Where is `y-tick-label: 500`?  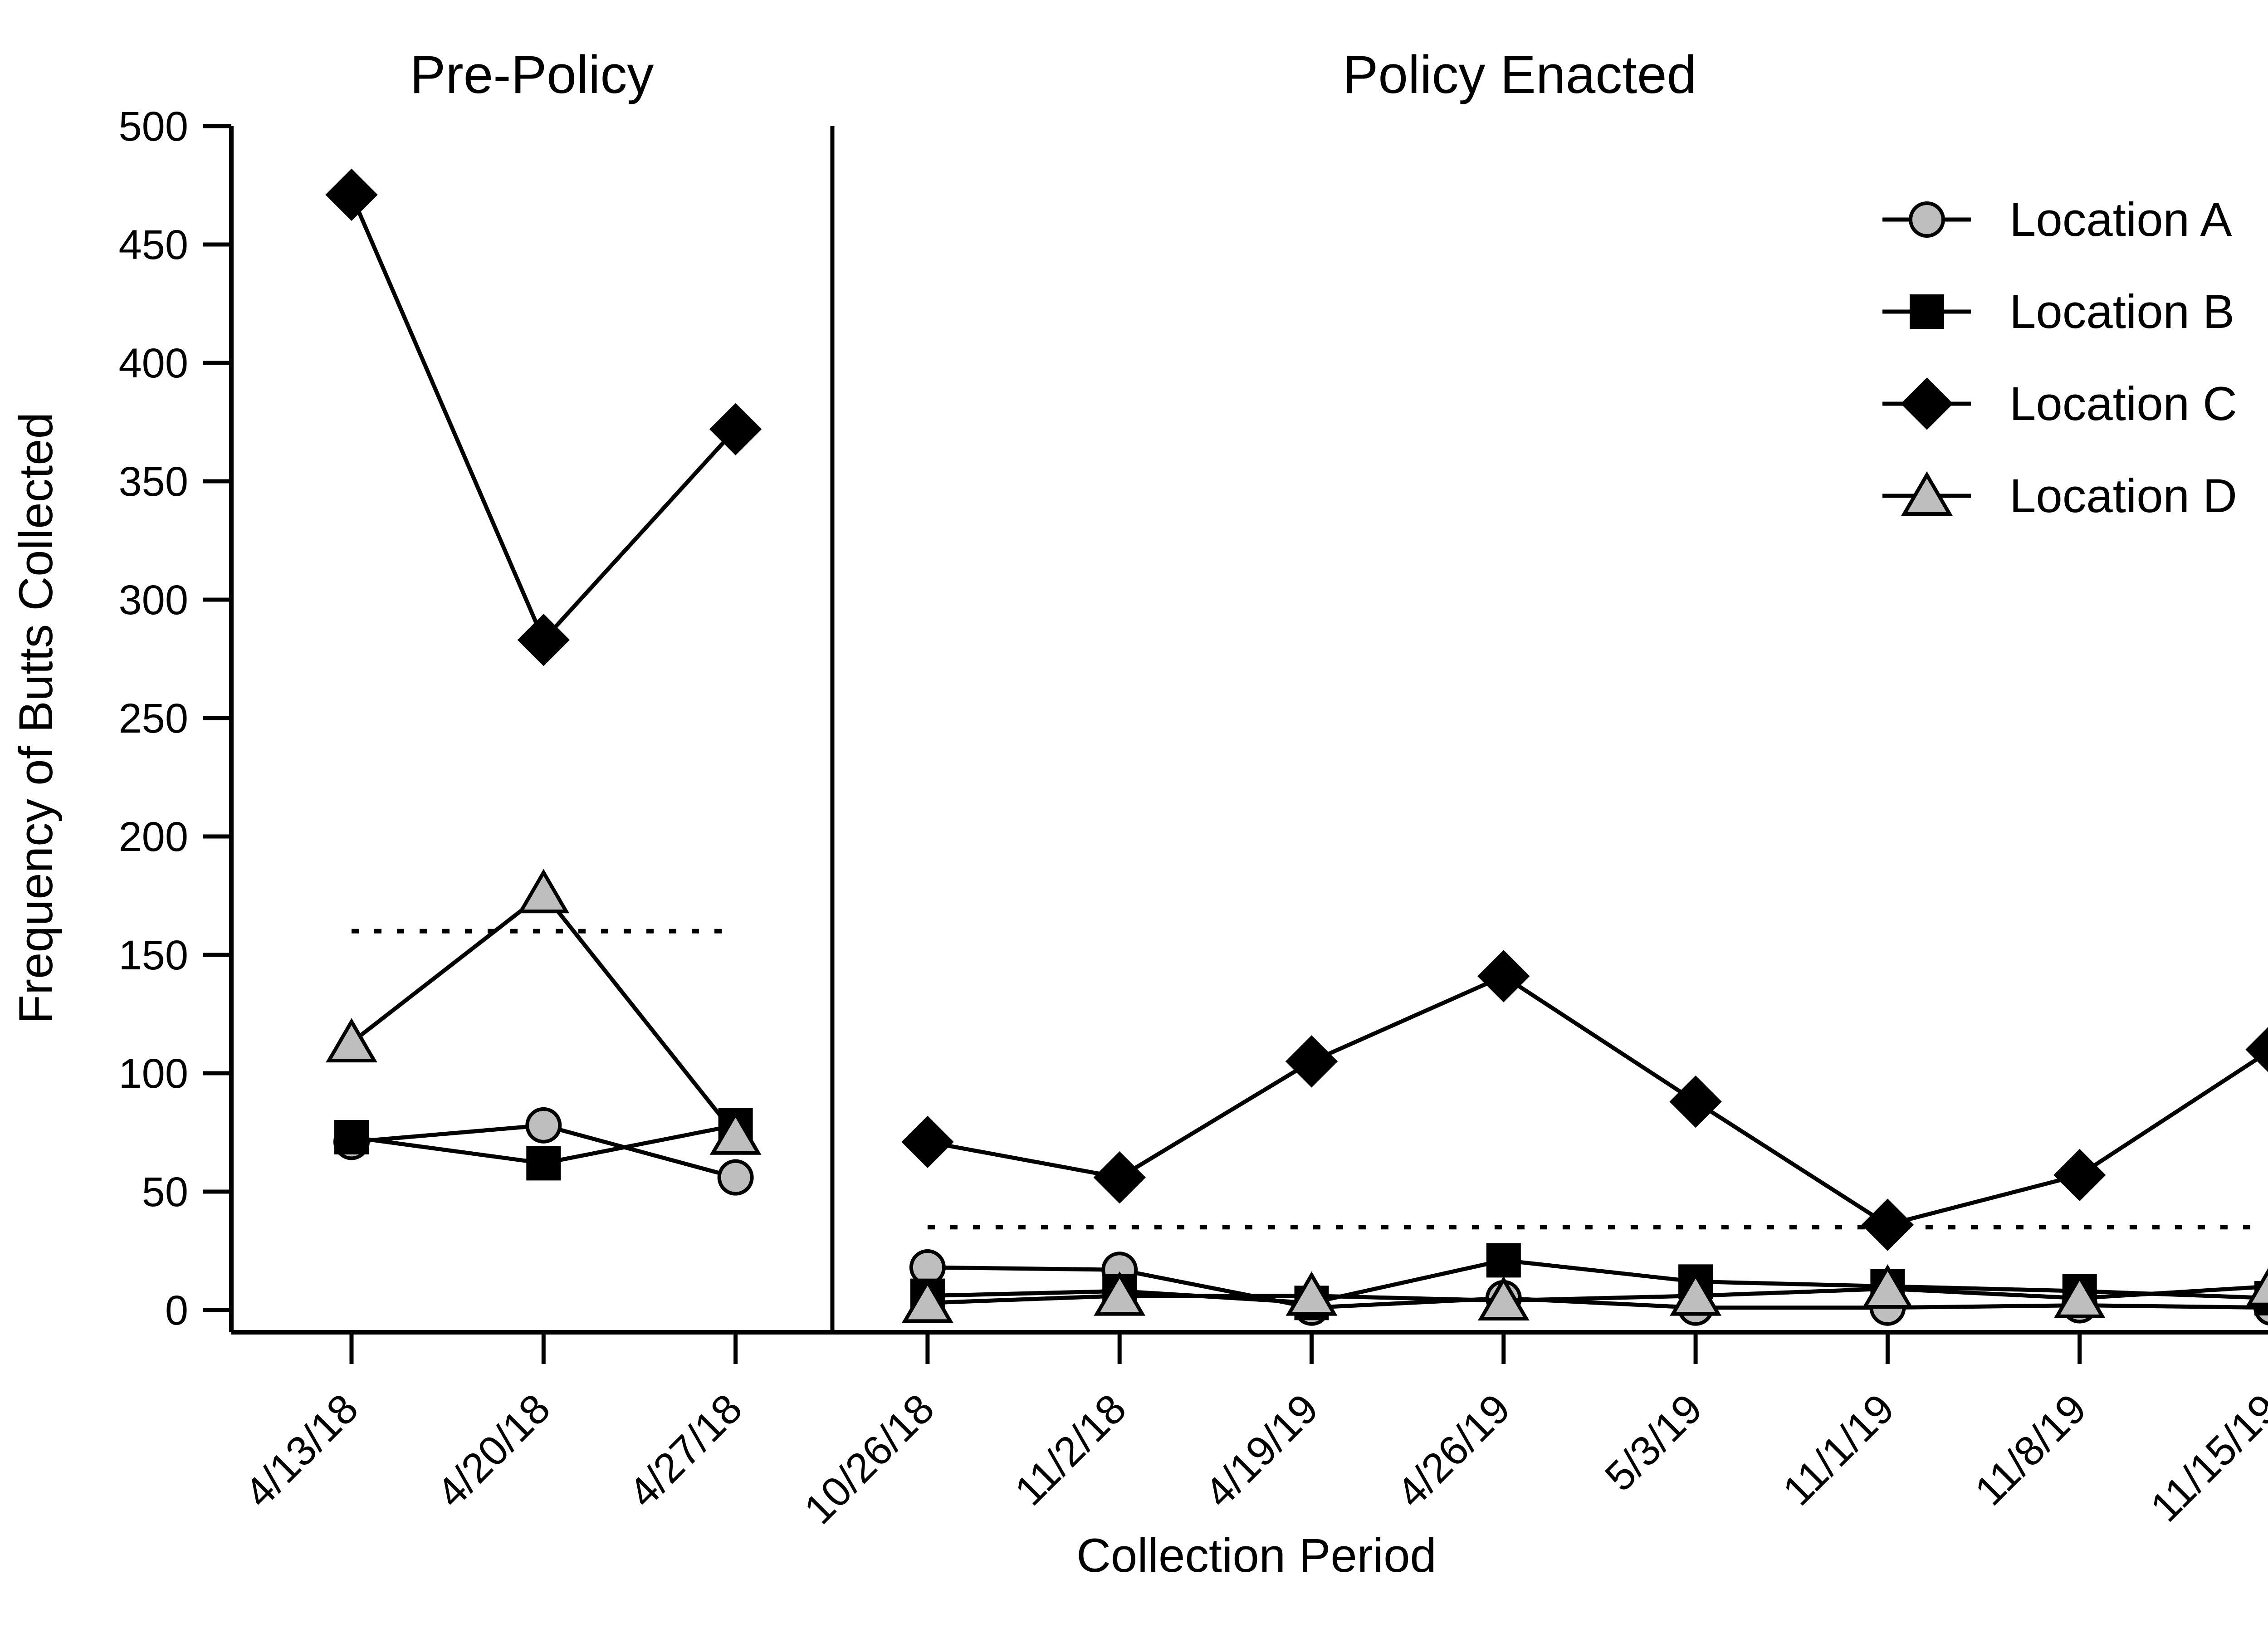 y-tick-label: 500 is located at coordinates (154, 126).